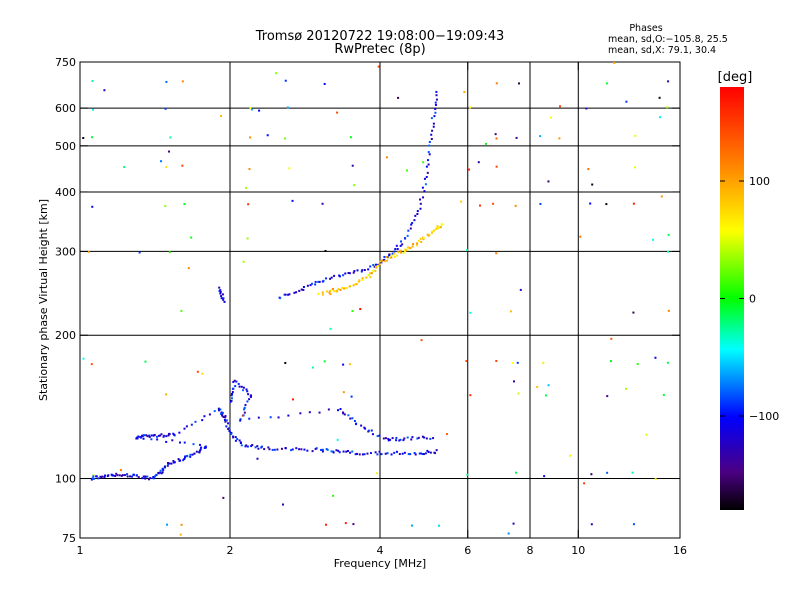 The image size is (800, 600). I want to click on y-tick-label-5: 500, so click(65, 146).